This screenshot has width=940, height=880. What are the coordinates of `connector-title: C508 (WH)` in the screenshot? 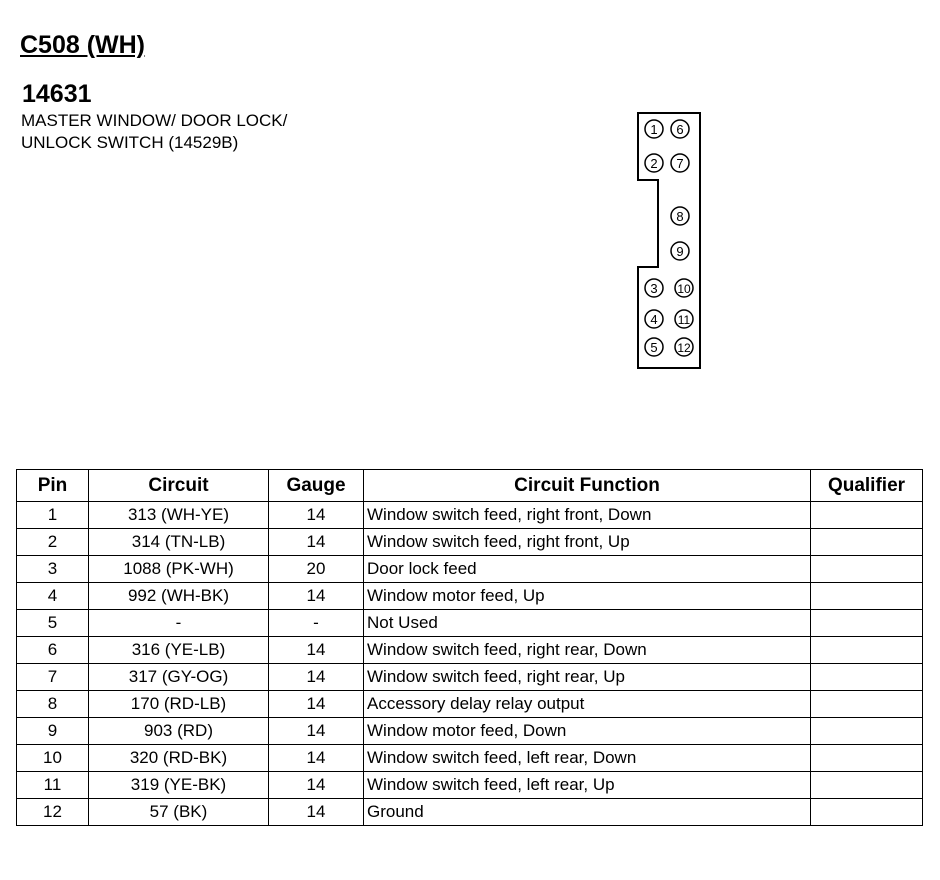 It's located at (83, 45).